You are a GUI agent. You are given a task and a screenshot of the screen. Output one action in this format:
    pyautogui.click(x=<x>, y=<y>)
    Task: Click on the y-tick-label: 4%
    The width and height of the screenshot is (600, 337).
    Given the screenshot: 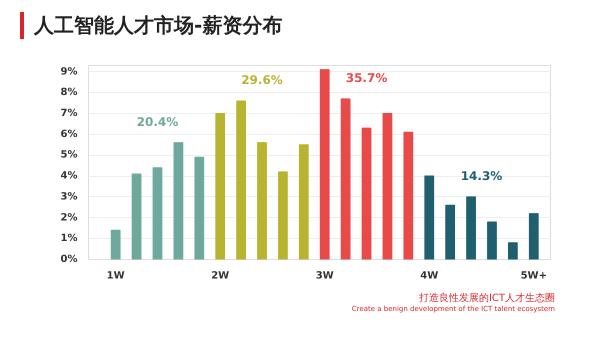 What is the action you would take?
    pyautogui.click(x=69, y=176)
    